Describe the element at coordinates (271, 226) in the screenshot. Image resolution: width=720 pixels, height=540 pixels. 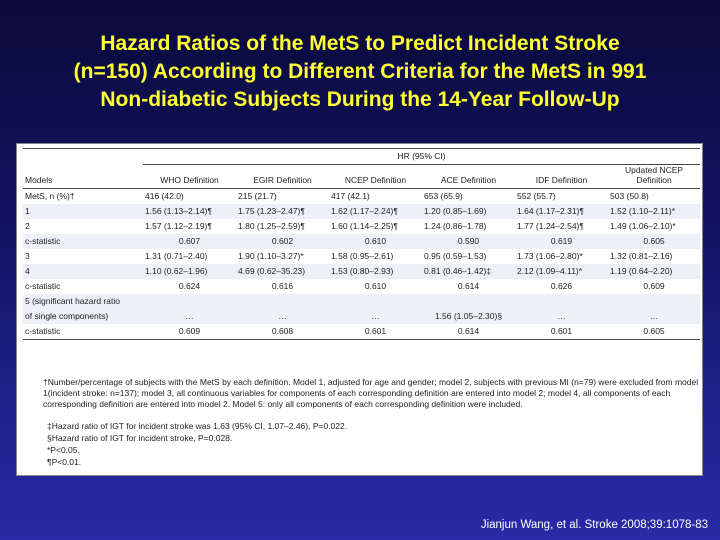
I see `table-cell: 1.80 (1.25–2.59)¶` at that location.